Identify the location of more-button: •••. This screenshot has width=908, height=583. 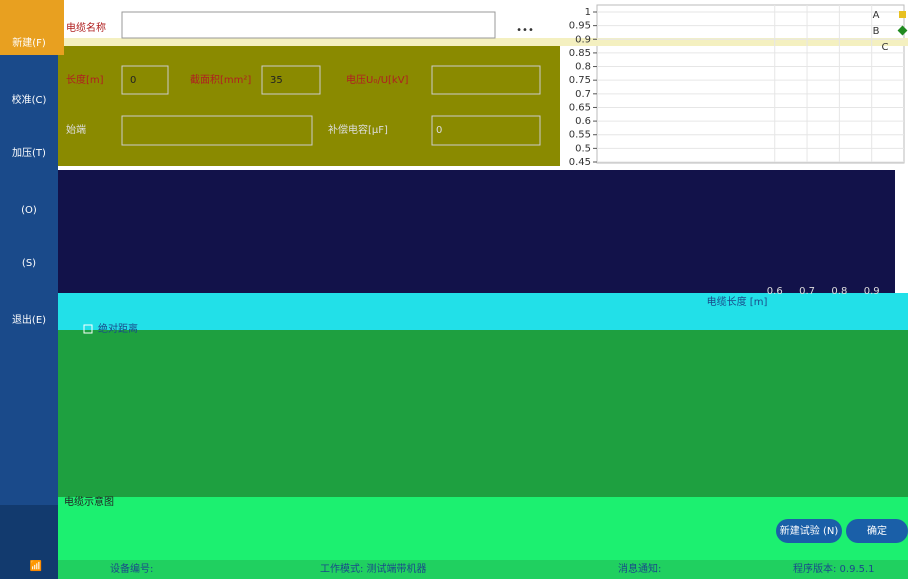
(525, 30).